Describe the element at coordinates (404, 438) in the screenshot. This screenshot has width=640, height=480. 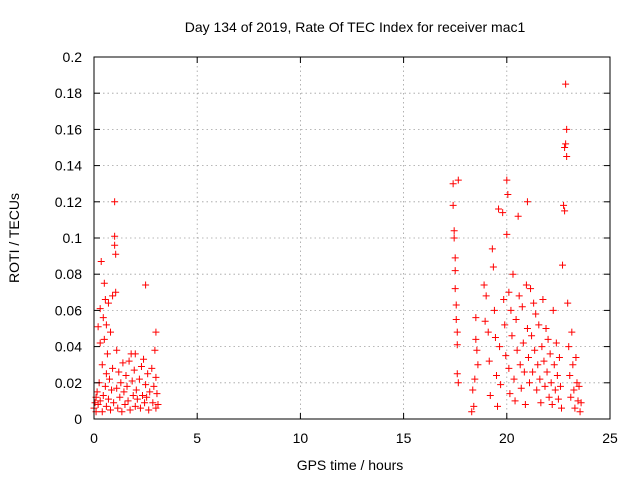
I see `x-tick-label: 15` at that location.